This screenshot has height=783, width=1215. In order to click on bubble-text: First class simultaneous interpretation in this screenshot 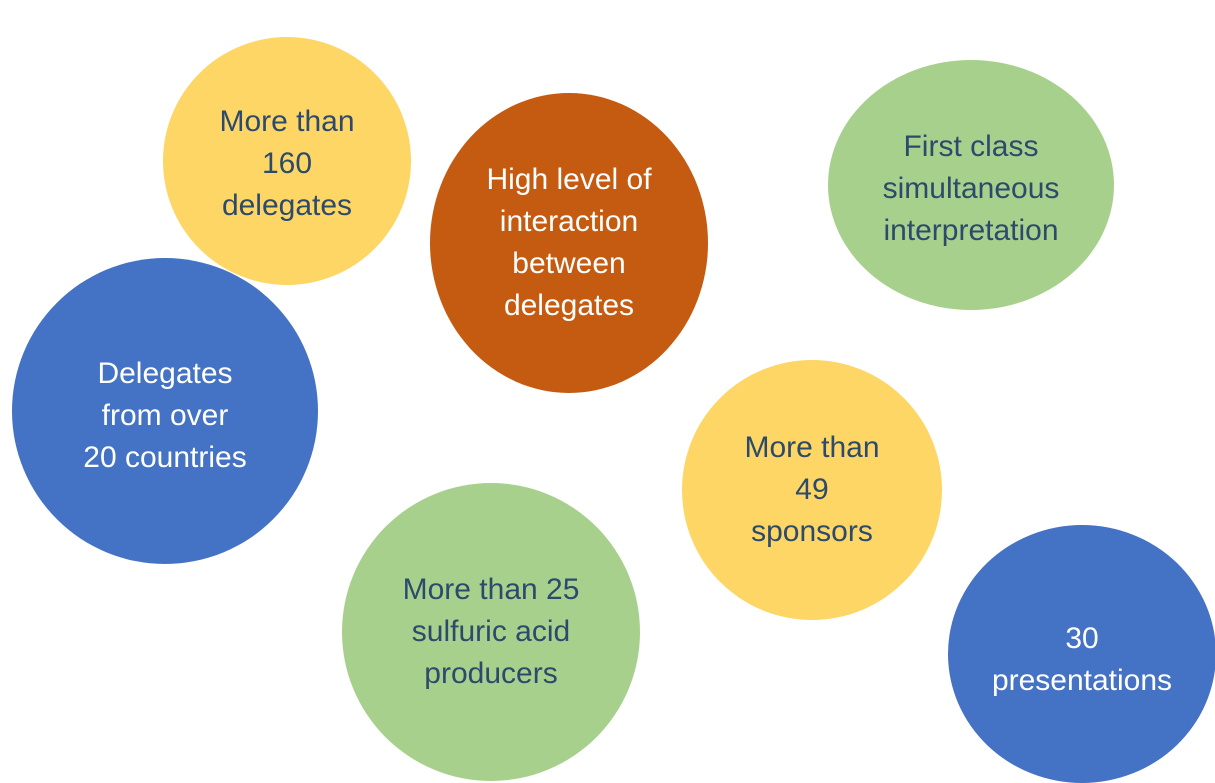, I will do `click(971, 185)`.